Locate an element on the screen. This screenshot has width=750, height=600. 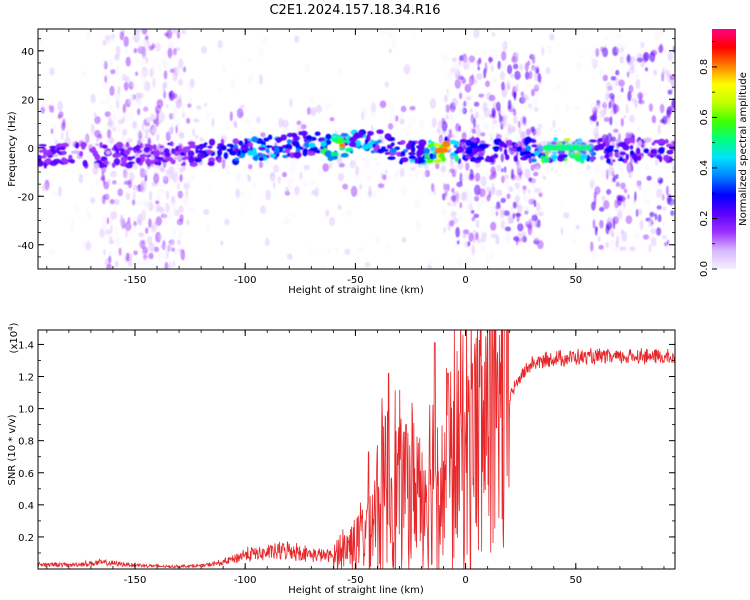
y-tick-label: 1.4 is located at coordinates (26, 345).